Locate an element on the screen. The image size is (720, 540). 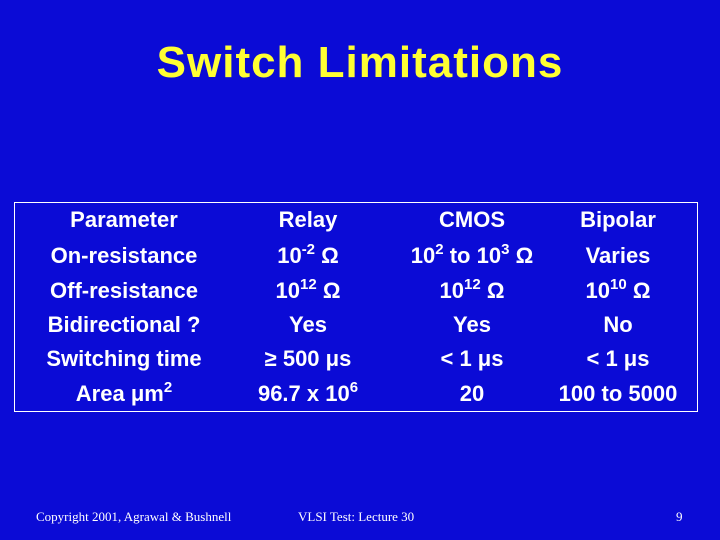
footer-copyright: Copyright 2001, Agrawal & Bushnell is located at coordinates (134, 516).